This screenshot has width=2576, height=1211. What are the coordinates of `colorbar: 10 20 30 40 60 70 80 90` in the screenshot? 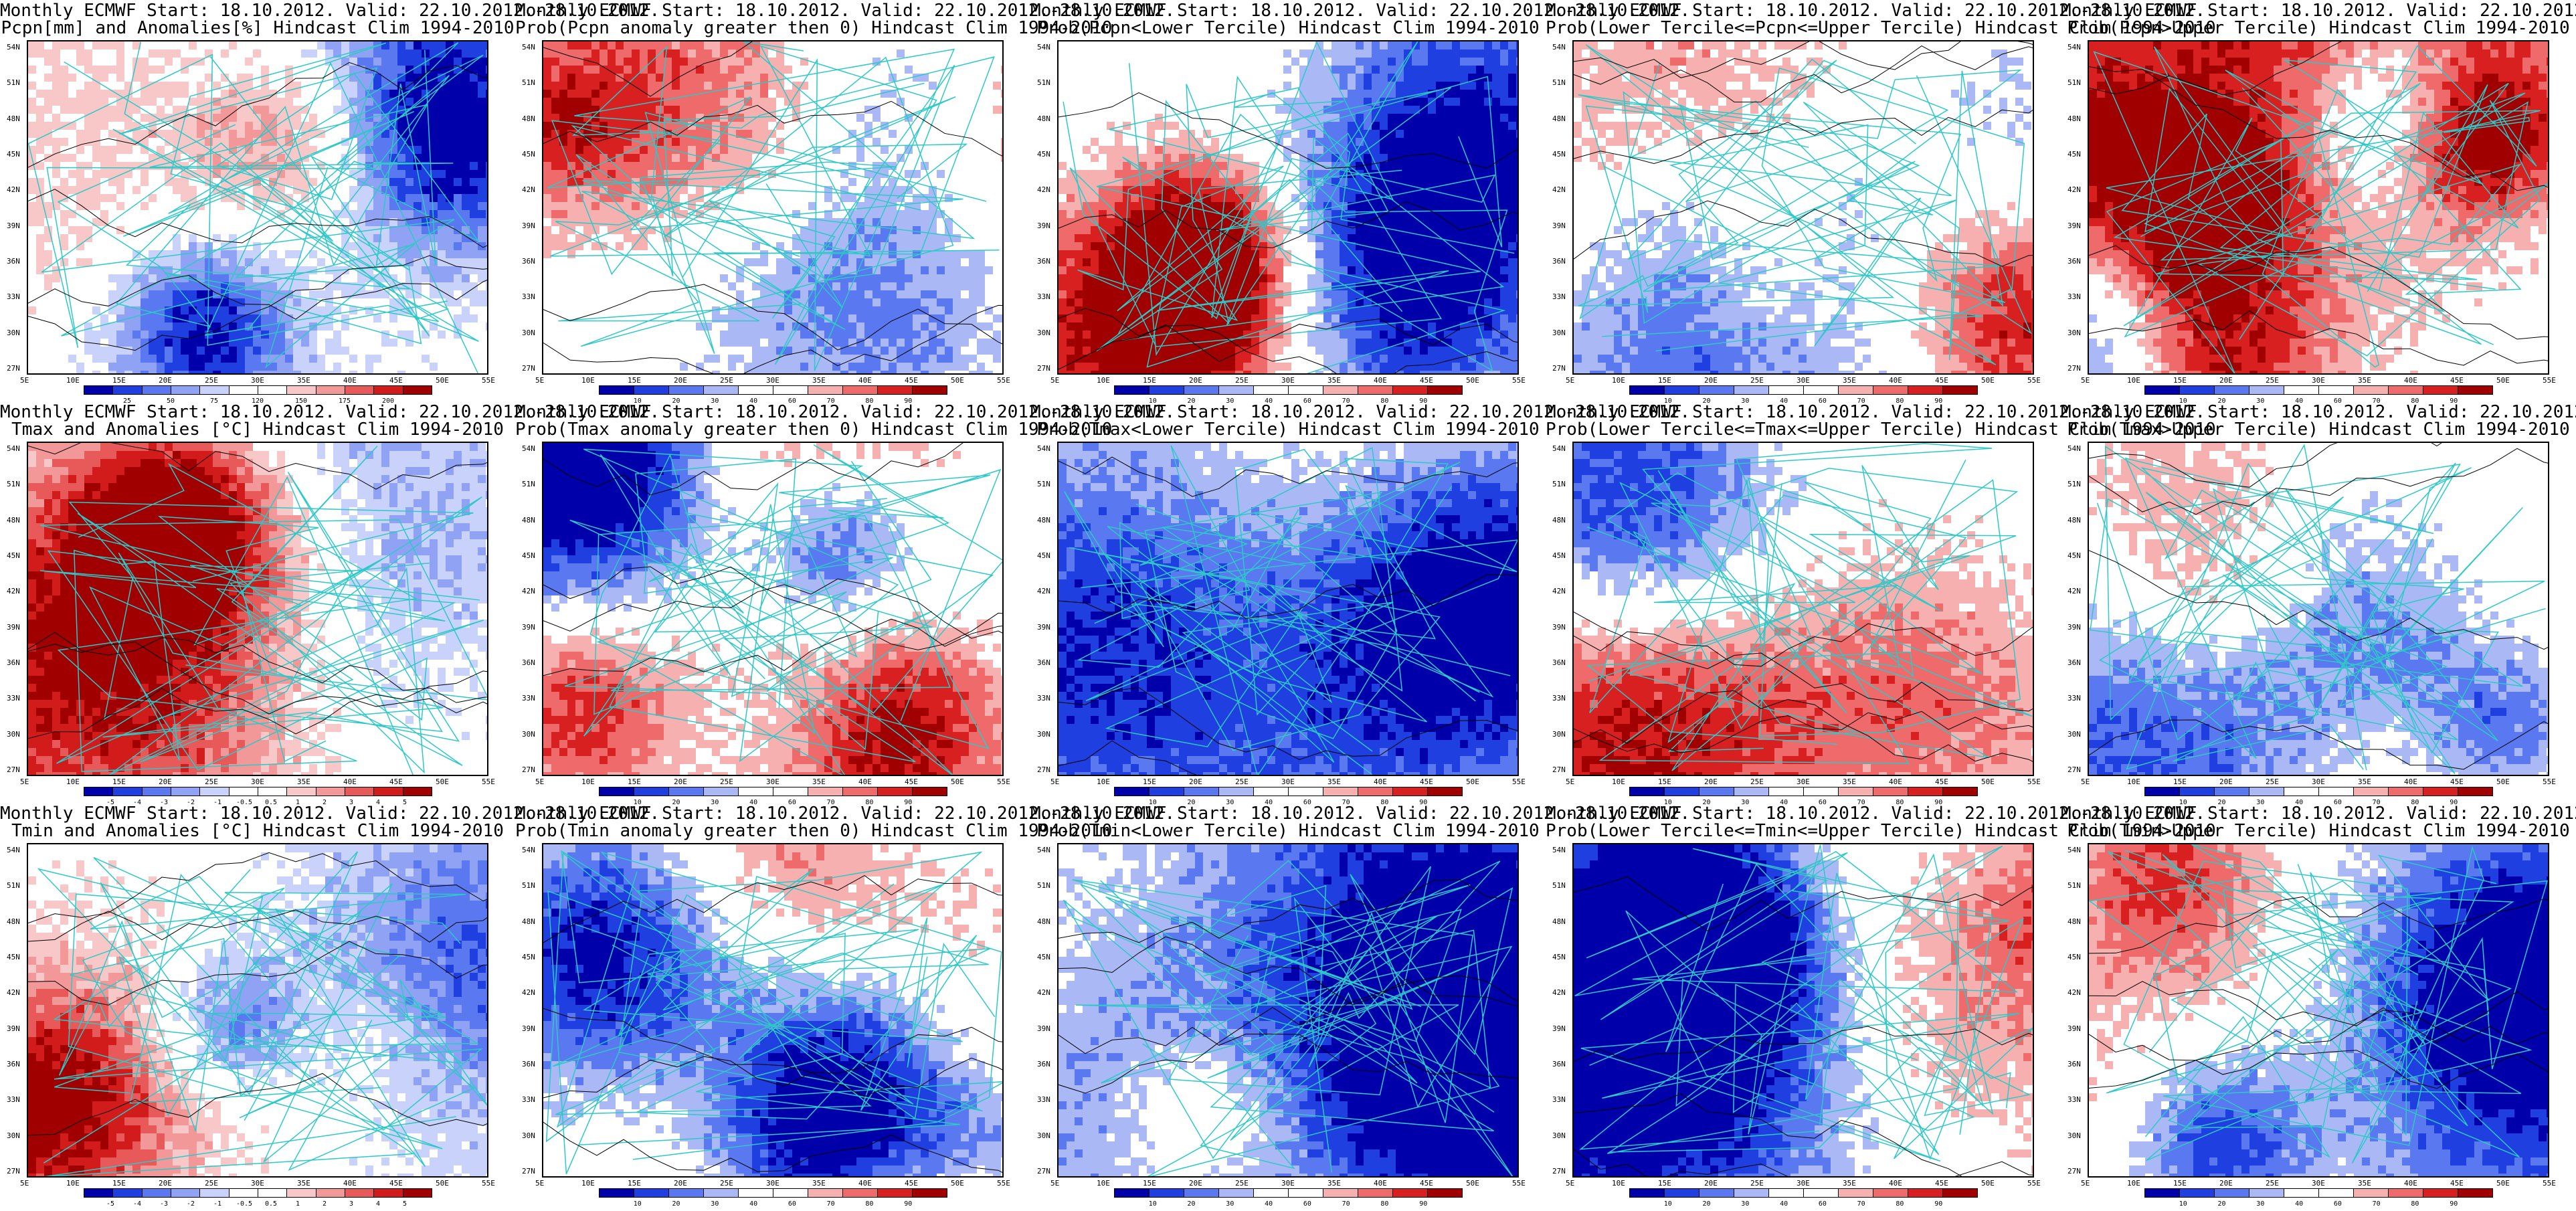 It's located at (773, 1199).